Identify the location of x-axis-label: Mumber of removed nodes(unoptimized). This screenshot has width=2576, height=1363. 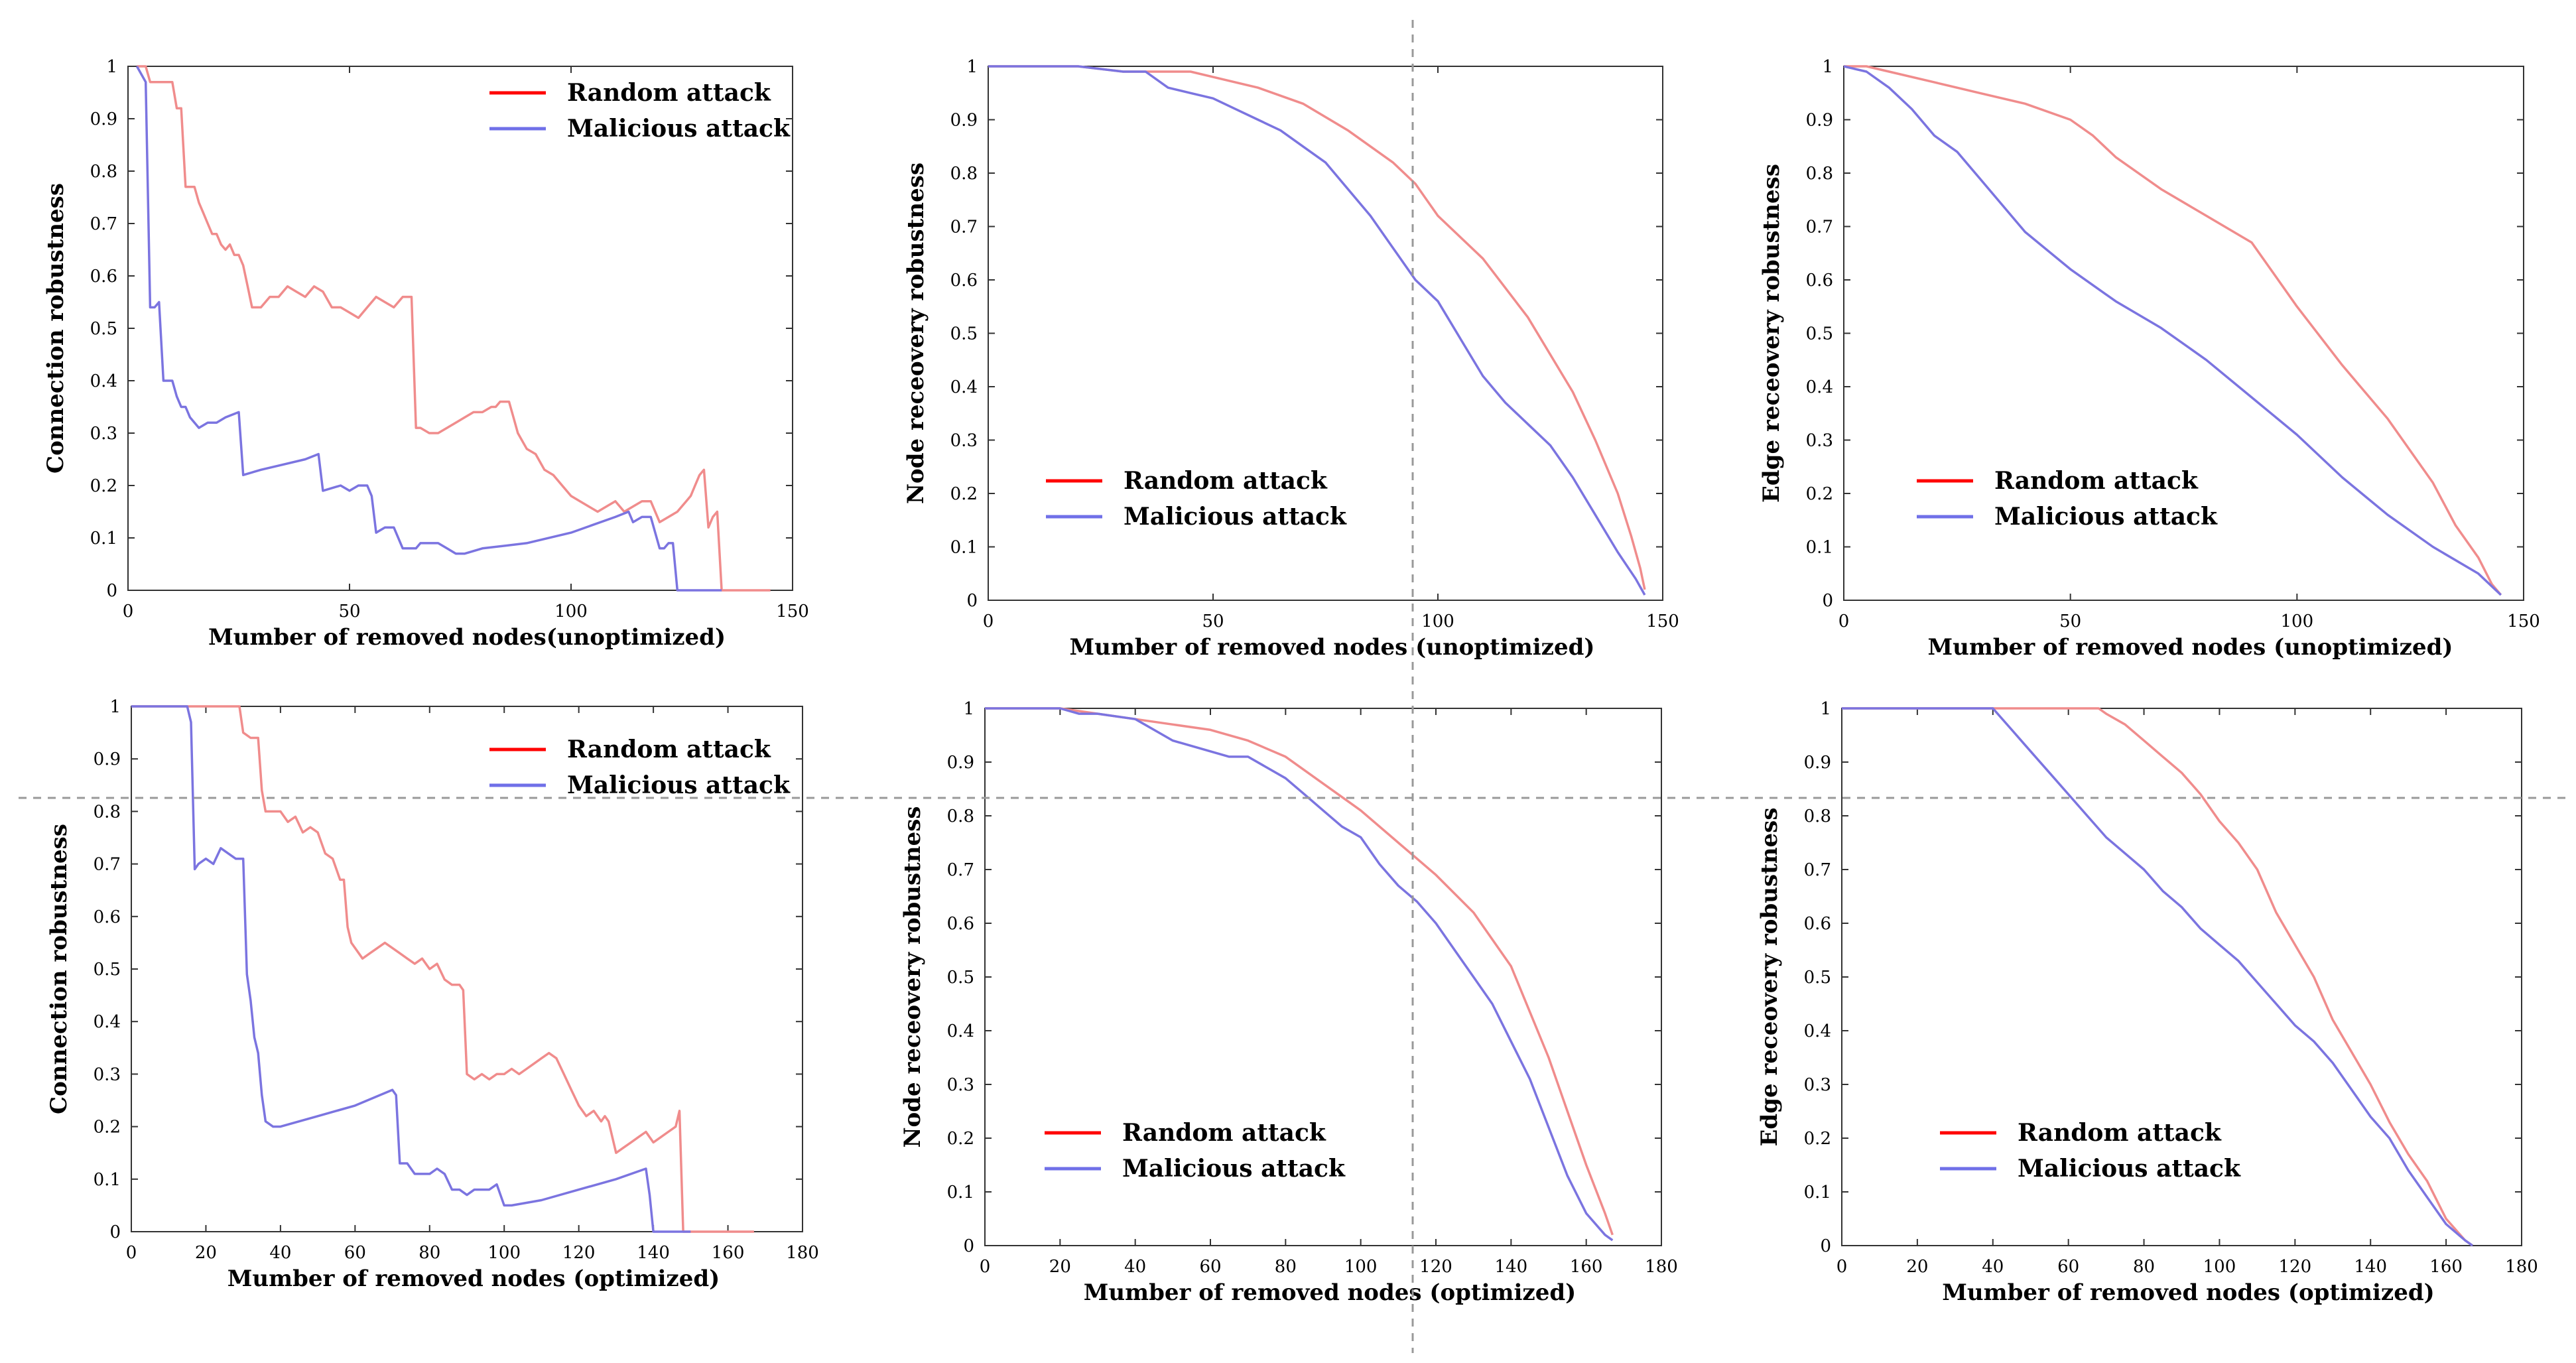
(467, 637).